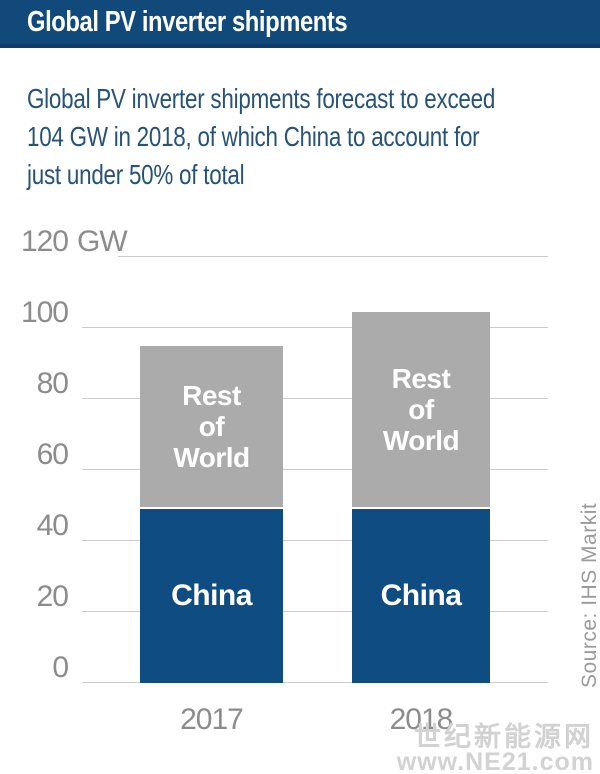 The image size is (600, 774). I want to click on y-tick-20: 20, so click(34, 596).